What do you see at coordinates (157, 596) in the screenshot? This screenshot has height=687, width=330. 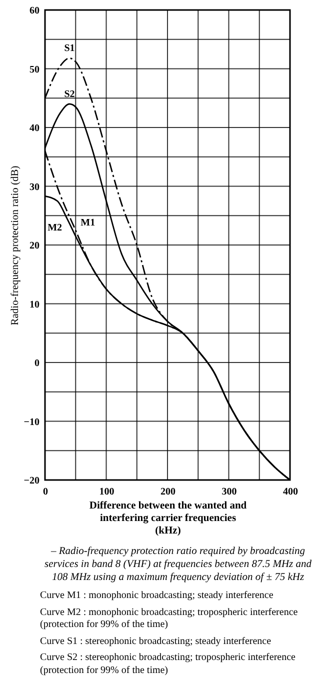 I see `text: Curve M1 : monophonic broadcasting; steady interference` at bounding box center [157, 596].